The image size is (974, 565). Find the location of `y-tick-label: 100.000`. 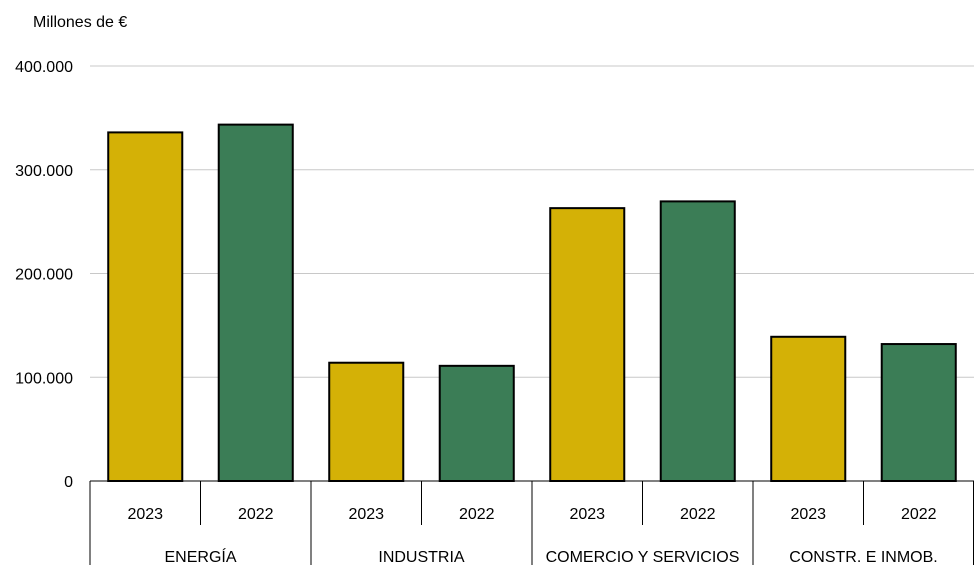

y-tick-label: 100.000 is located at coordinates (44, 378).